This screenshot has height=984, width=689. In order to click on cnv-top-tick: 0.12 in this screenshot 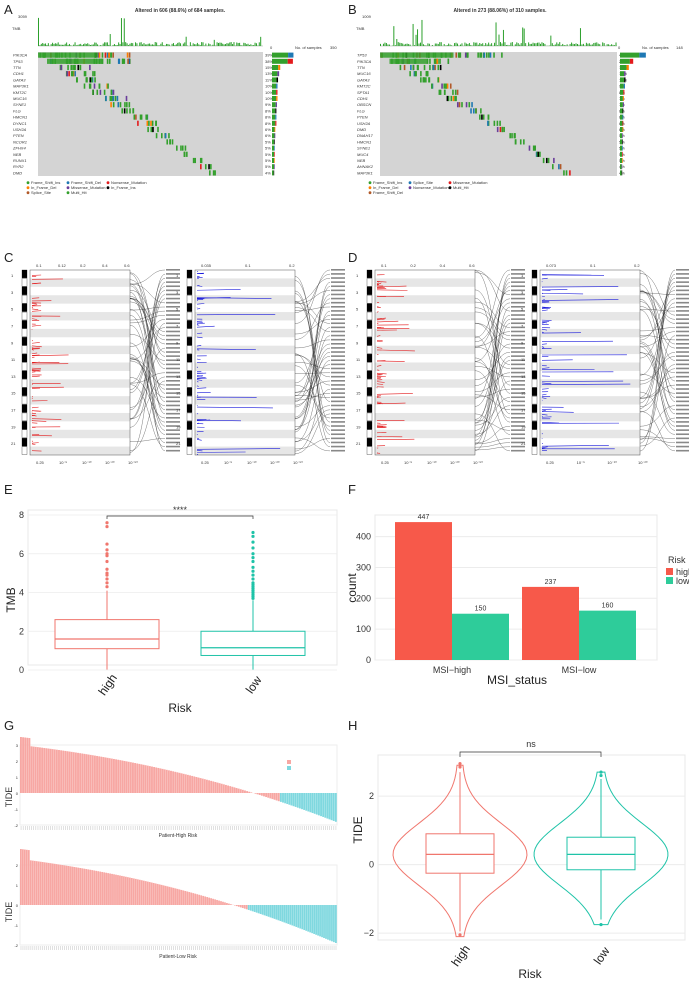, I will do `click(62, 265)`.